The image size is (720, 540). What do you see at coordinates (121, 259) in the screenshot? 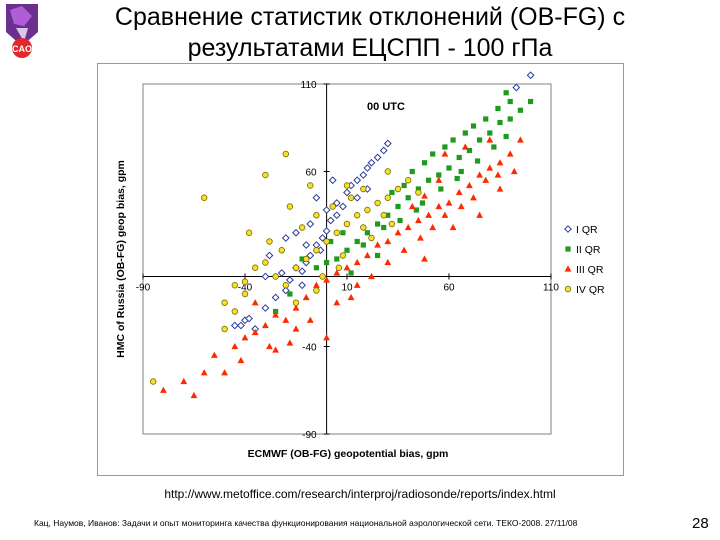
I see `y-axis-label: HMC of Russia (OB-FG) geop bias, gpm` at bounding box center [121, 259].